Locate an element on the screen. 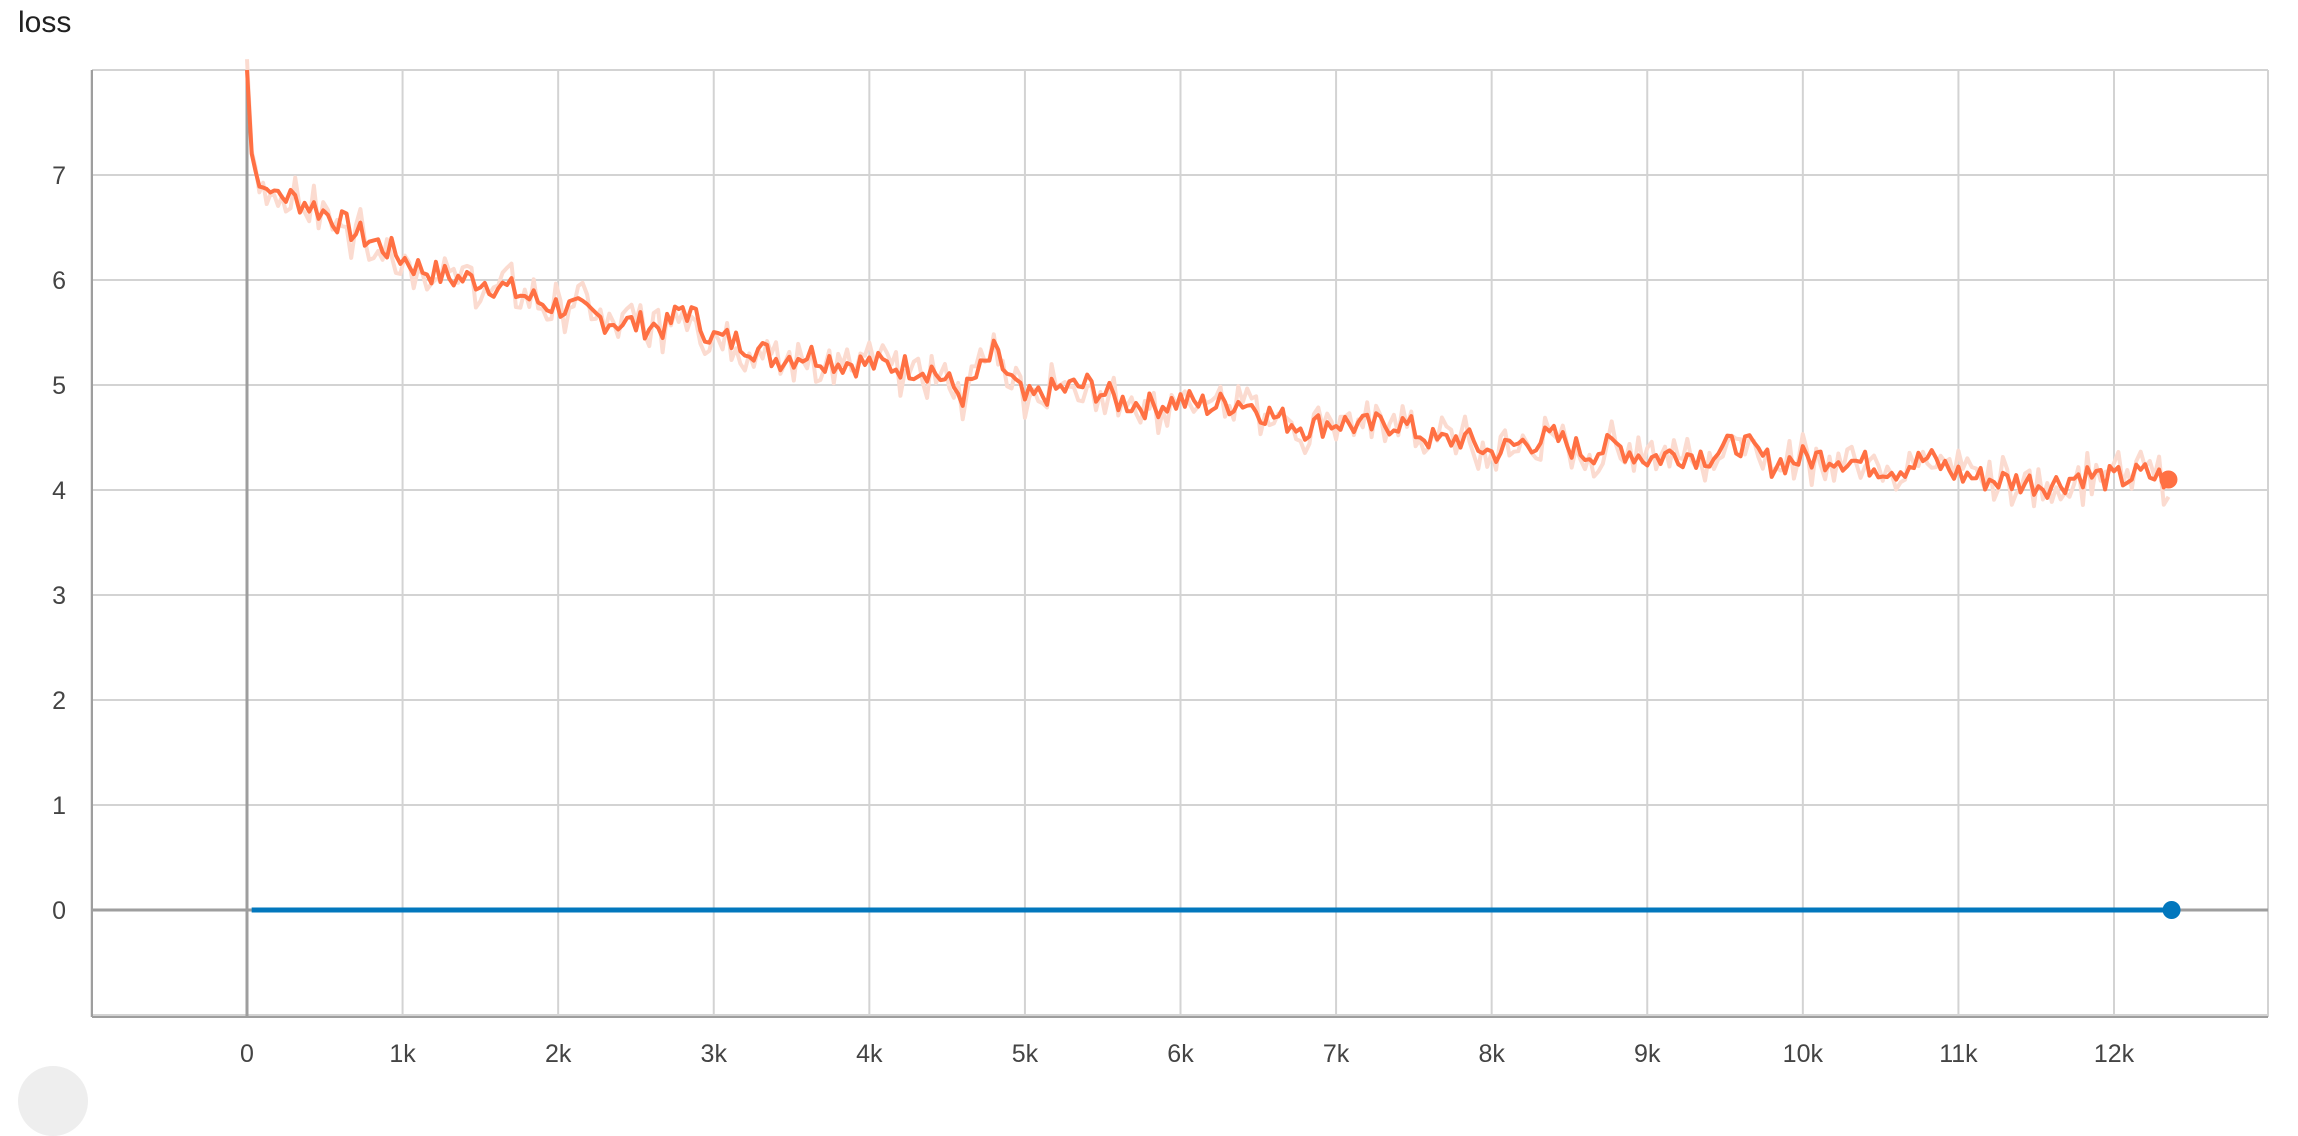 Image resolution: width=2298 pixels, height=1136 pixels. x-tick-label: 5k is located at coordinates (1025, 1054).